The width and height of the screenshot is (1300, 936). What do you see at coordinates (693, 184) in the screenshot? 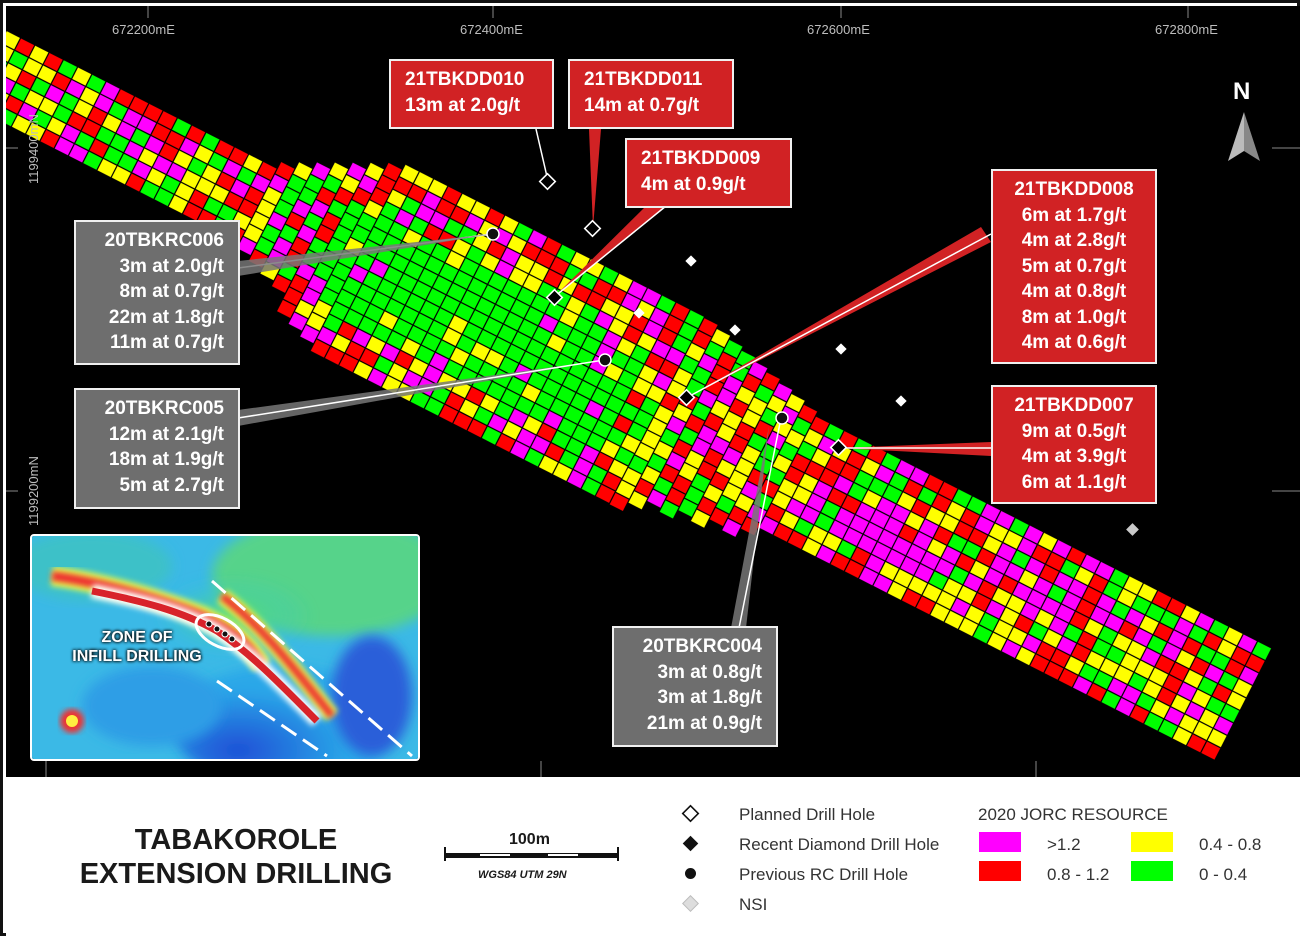
I see `callout-intercept: 4m at 0.9g/t` at bounding box center [693, 184].